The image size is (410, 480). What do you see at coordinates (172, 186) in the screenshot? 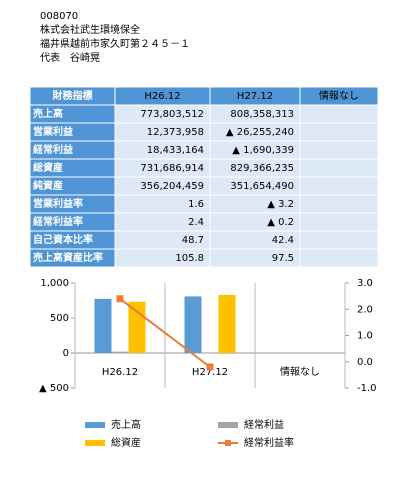
I see `cell-value: 356,204,459` at bounding box center [172, 186].